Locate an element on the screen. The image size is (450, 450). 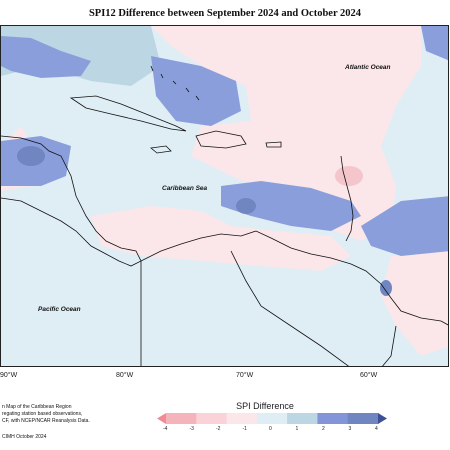
positive-anomaly-northeast is located at coordinates (434, 43).